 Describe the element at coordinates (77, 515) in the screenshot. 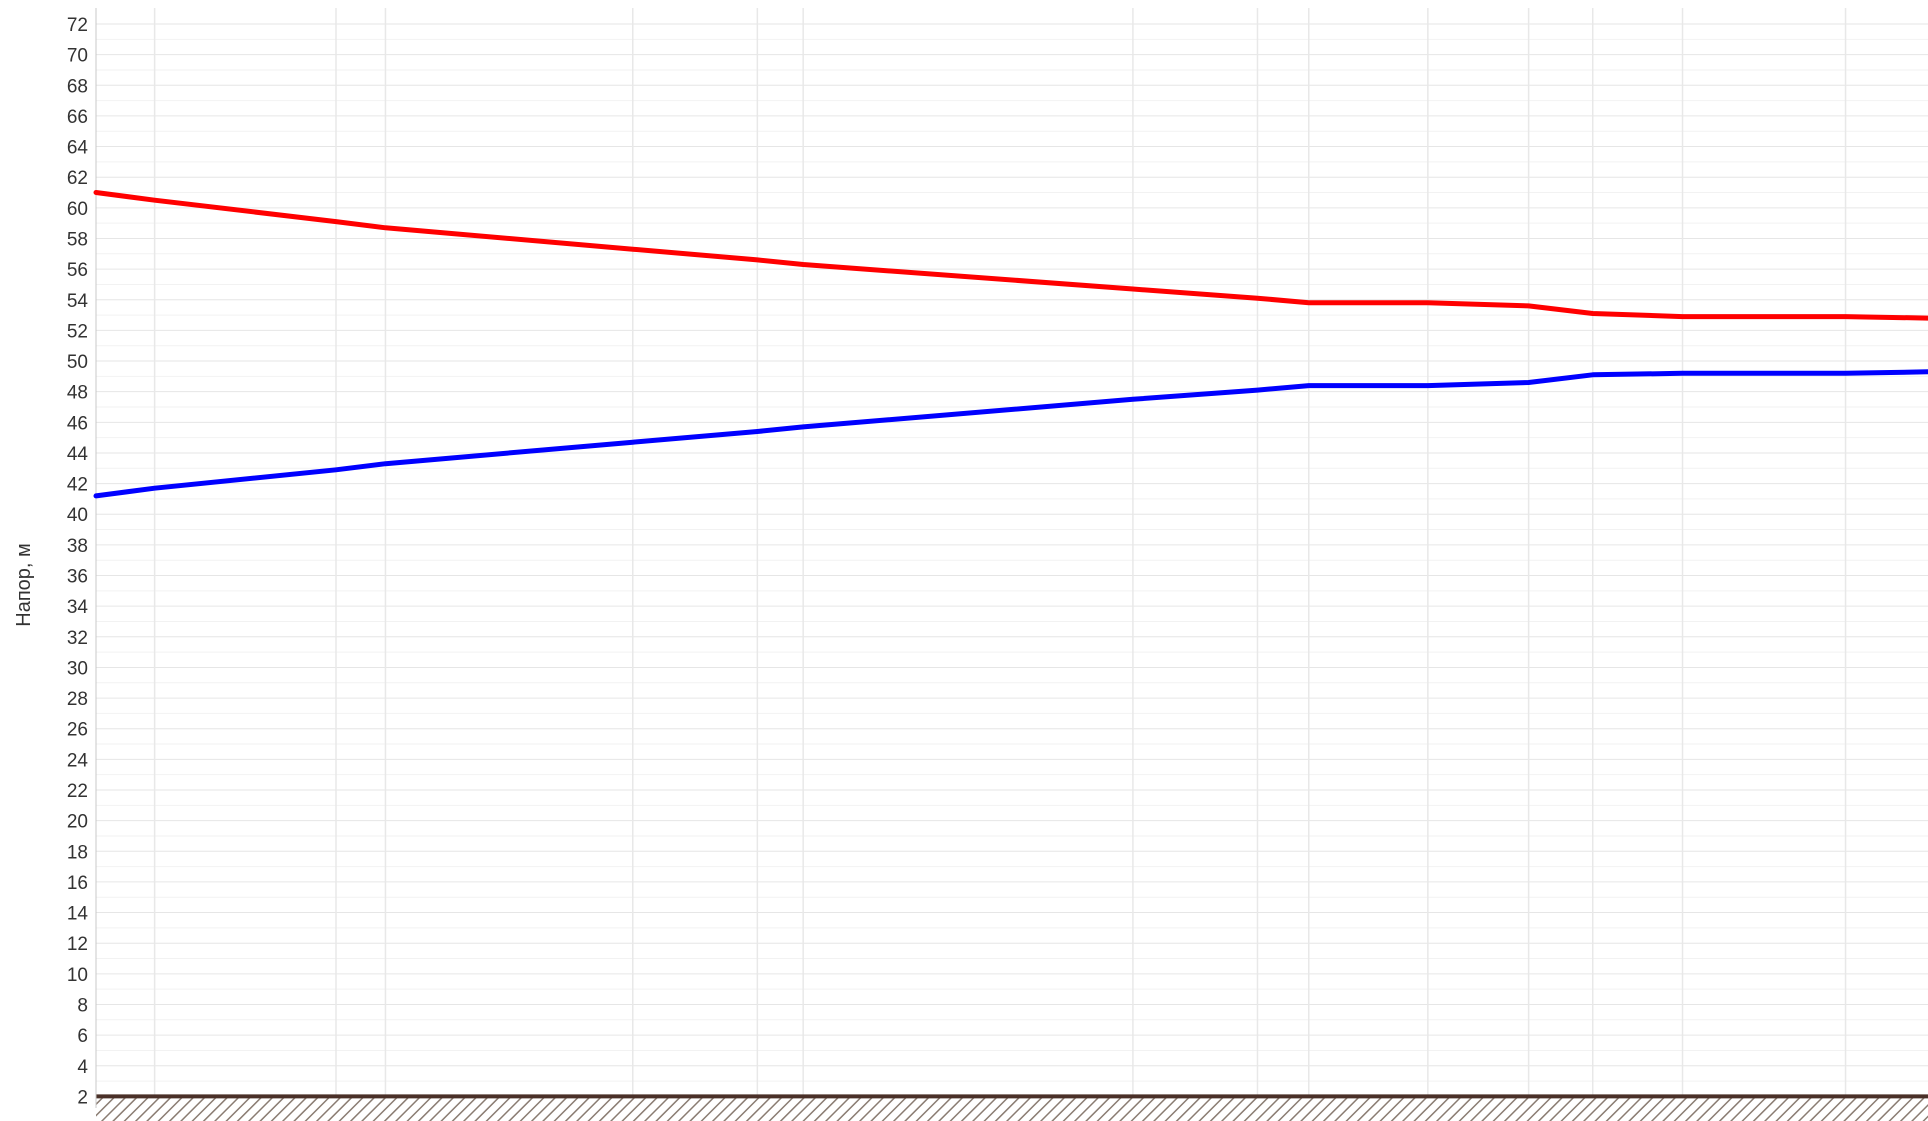

I see `y-tick-label: 40` at that location.